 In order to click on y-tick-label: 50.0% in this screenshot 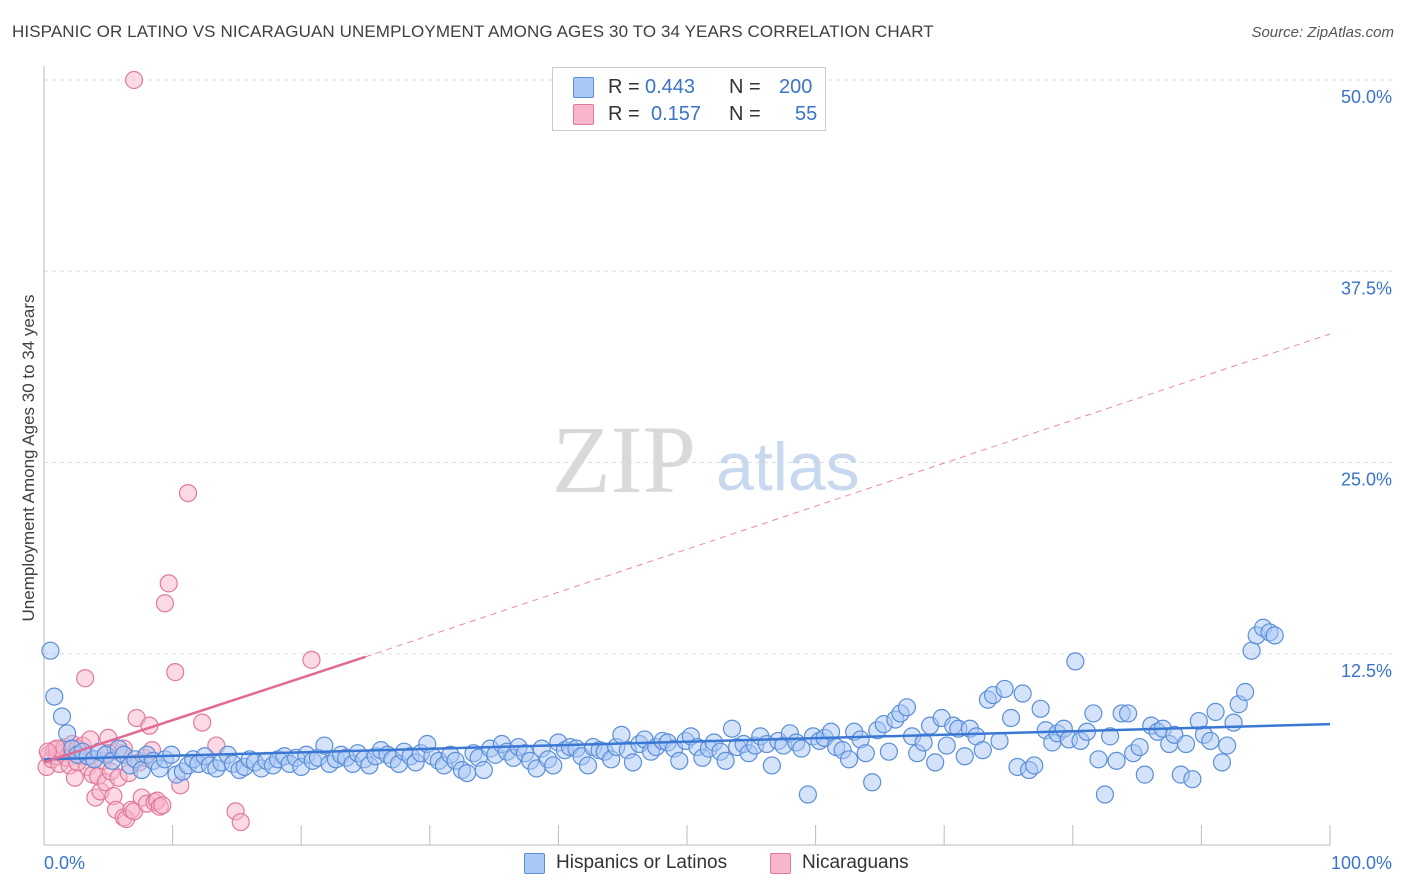, I will do `click(1366, 97)`.